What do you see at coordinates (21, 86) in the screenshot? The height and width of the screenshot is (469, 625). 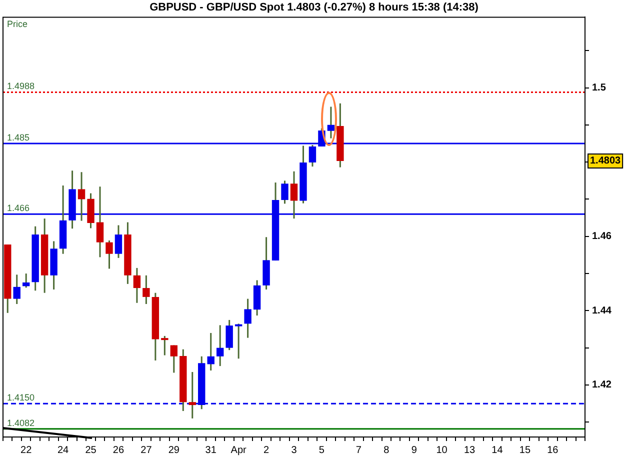 I see `ref-line-label: 1.4988` at bounding box center [21, 86].